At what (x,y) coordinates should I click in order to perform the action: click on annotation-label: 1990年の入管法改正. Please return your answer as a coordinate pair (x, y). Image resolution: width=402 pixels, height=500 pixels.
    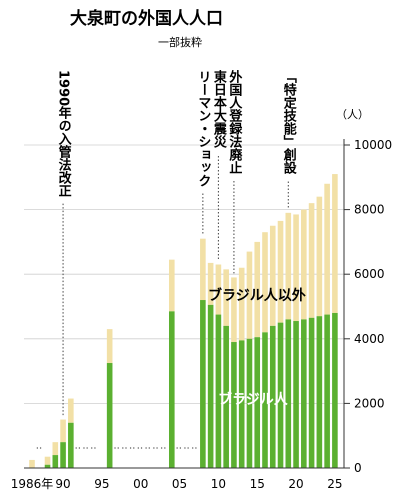
    Looking at the image, I should click on (64, 134).